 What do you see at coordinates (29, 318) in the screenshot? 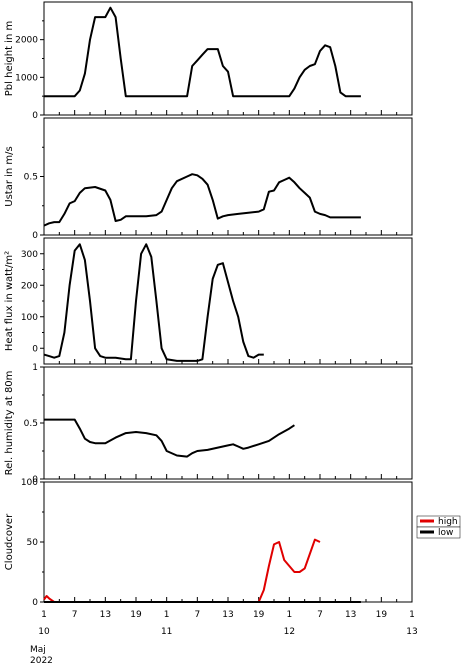
I see `panel-3-ytick-label: 100` at bounding box center [29, 318].